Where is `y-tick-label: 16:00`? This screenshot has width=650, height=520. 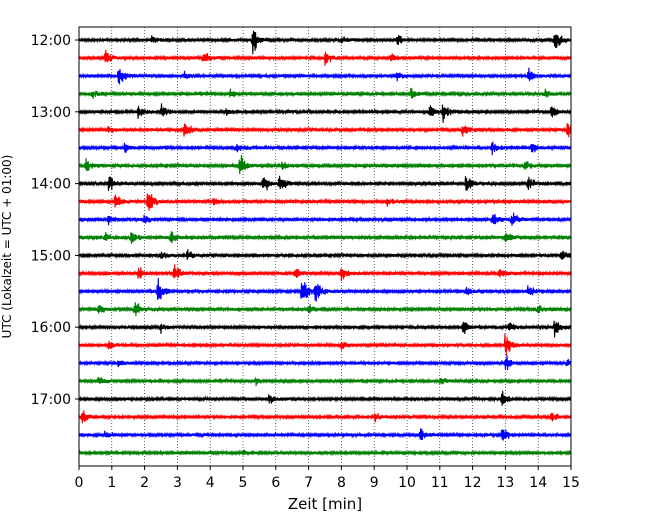 y-tick-label: 16:00 is located at coordinates (51, 328).